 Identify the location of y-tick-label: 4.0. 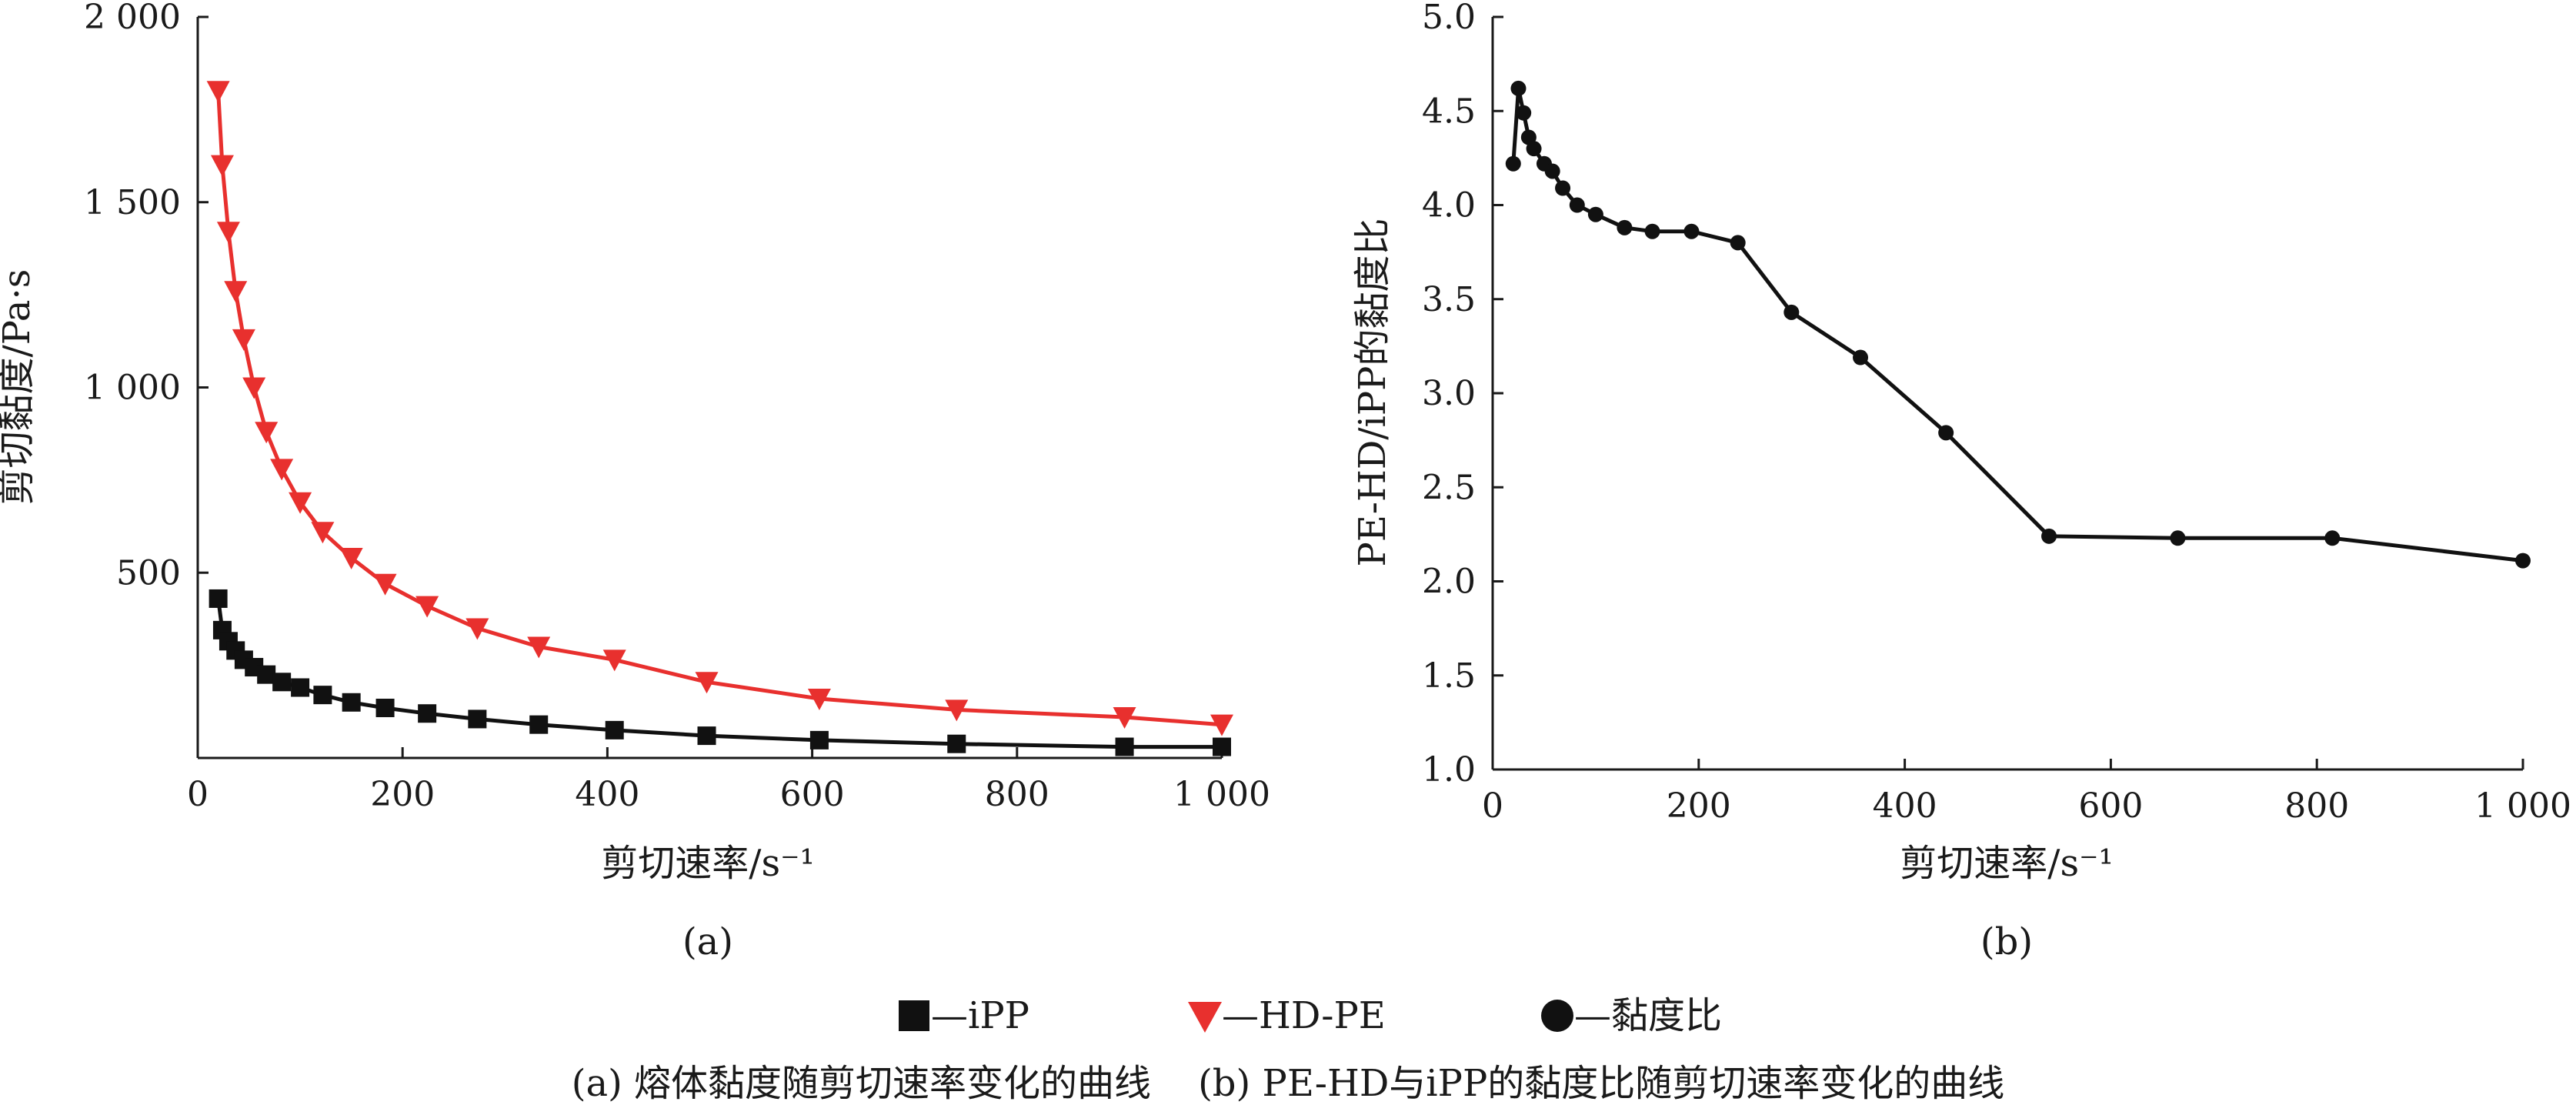
(1449, 205).